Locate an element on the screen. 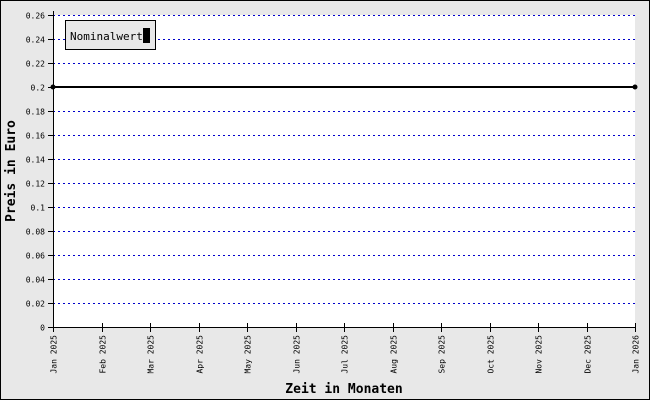 This screenshot has height=400, width=650. y-tick-label: 0.14 is located at coordinates (35, 160).